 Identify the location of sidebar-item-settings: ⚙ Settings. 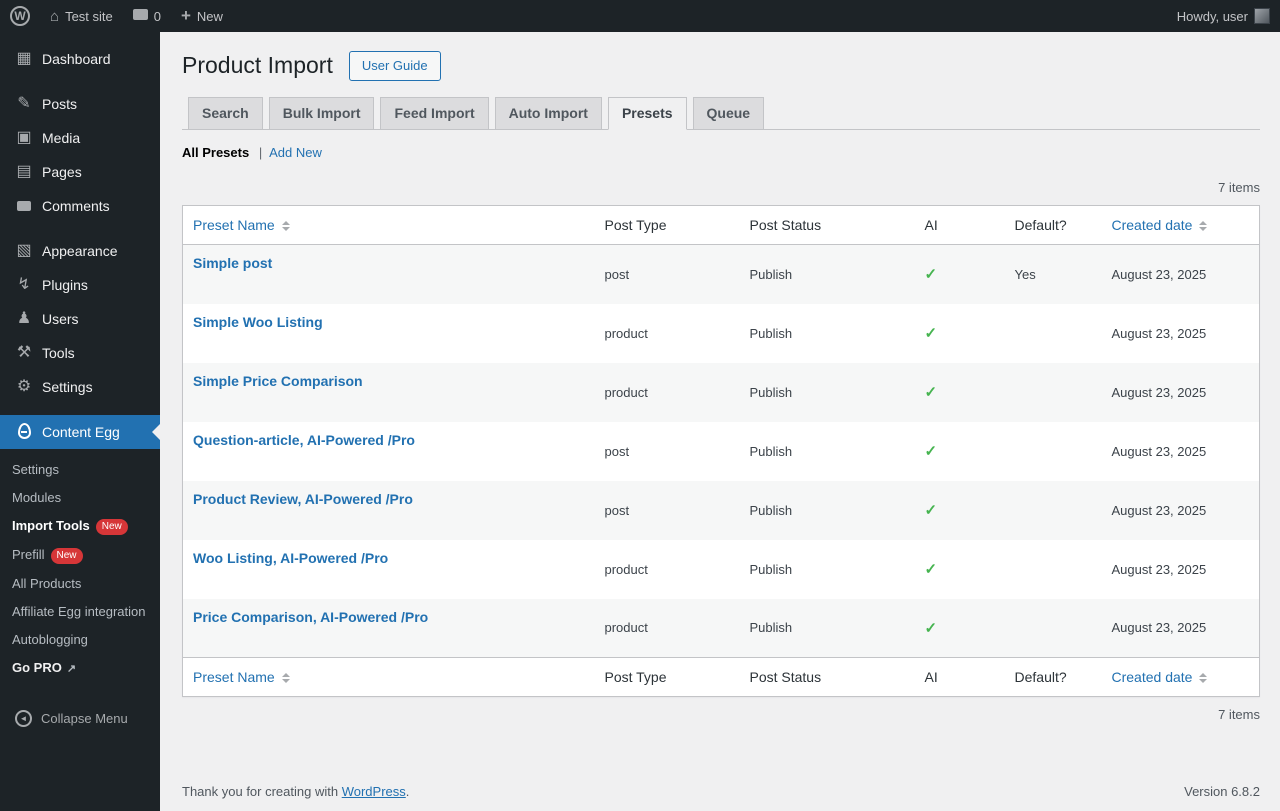
(80, 387).